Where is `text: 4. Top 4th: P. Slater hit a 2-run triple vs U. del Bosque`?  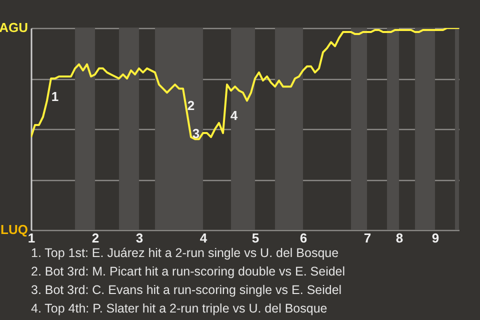
text: 4. Top 4th: P. Slater hit a 2-run triple vs U. del Bosque is located at coordinates (179, 309).